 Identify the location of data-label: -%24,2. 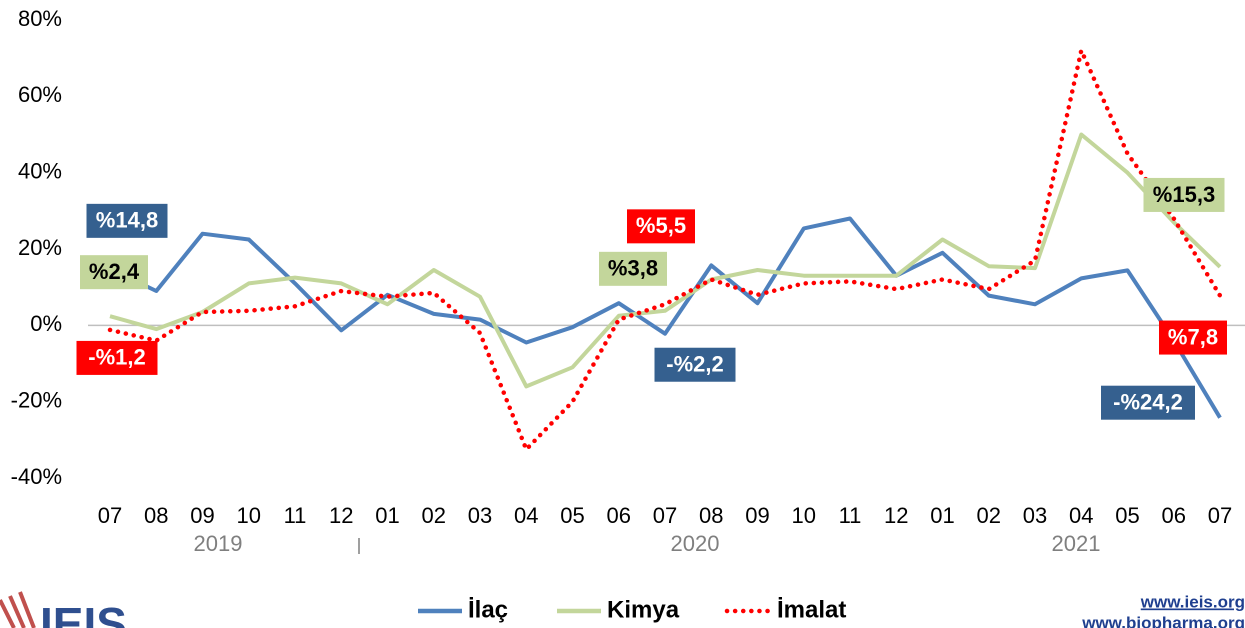
(1148, 402).